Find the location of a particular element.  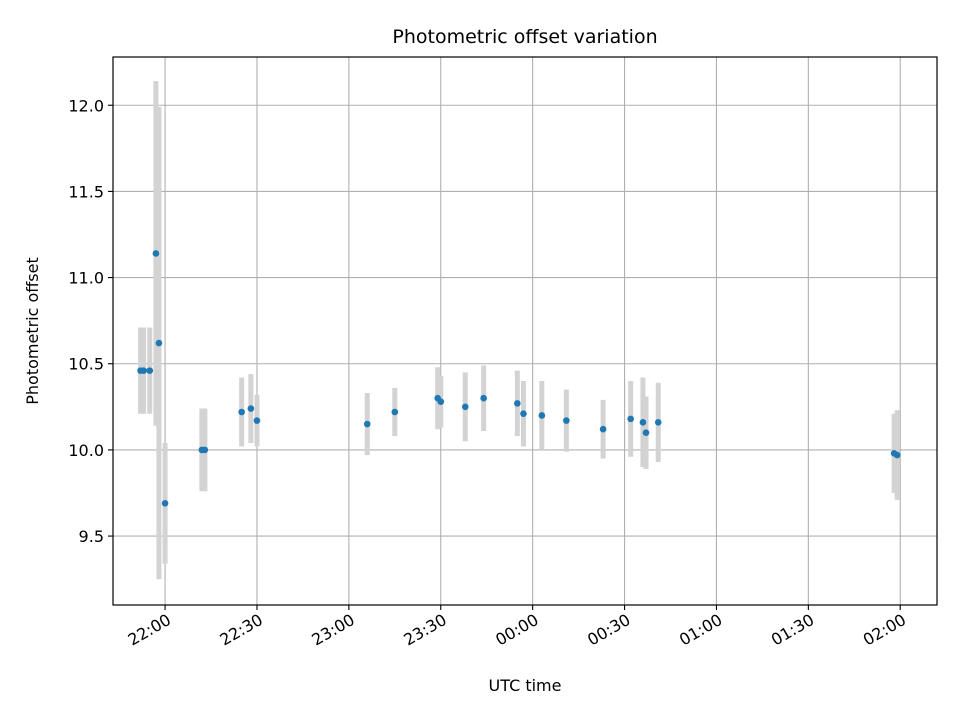

x-axis-title: UTC time is located at coordinates (525, 685).